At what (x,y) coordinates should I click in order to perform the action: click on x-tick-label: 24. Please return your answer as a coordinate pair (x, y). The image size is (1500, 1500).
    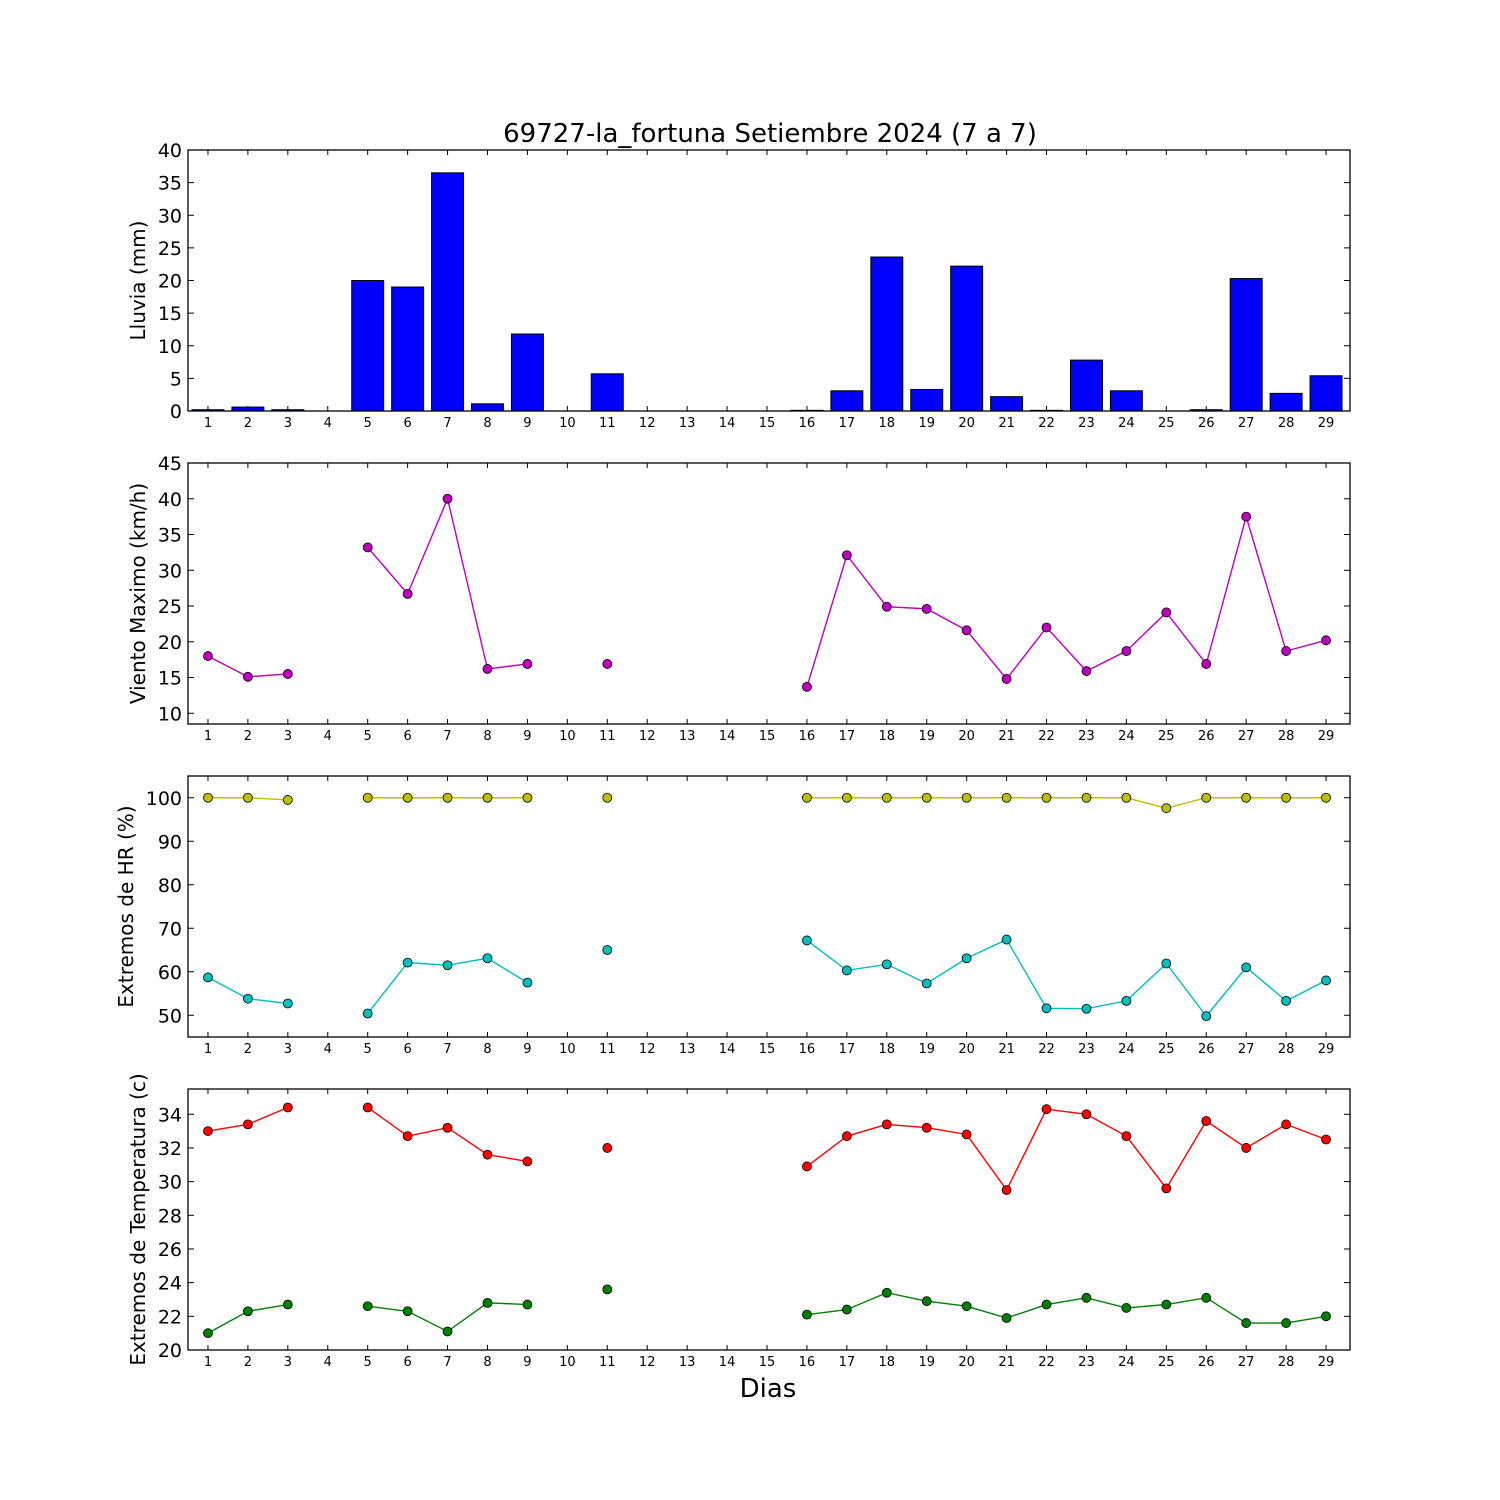
    Looking at the image, I should click on (1126, 1049).